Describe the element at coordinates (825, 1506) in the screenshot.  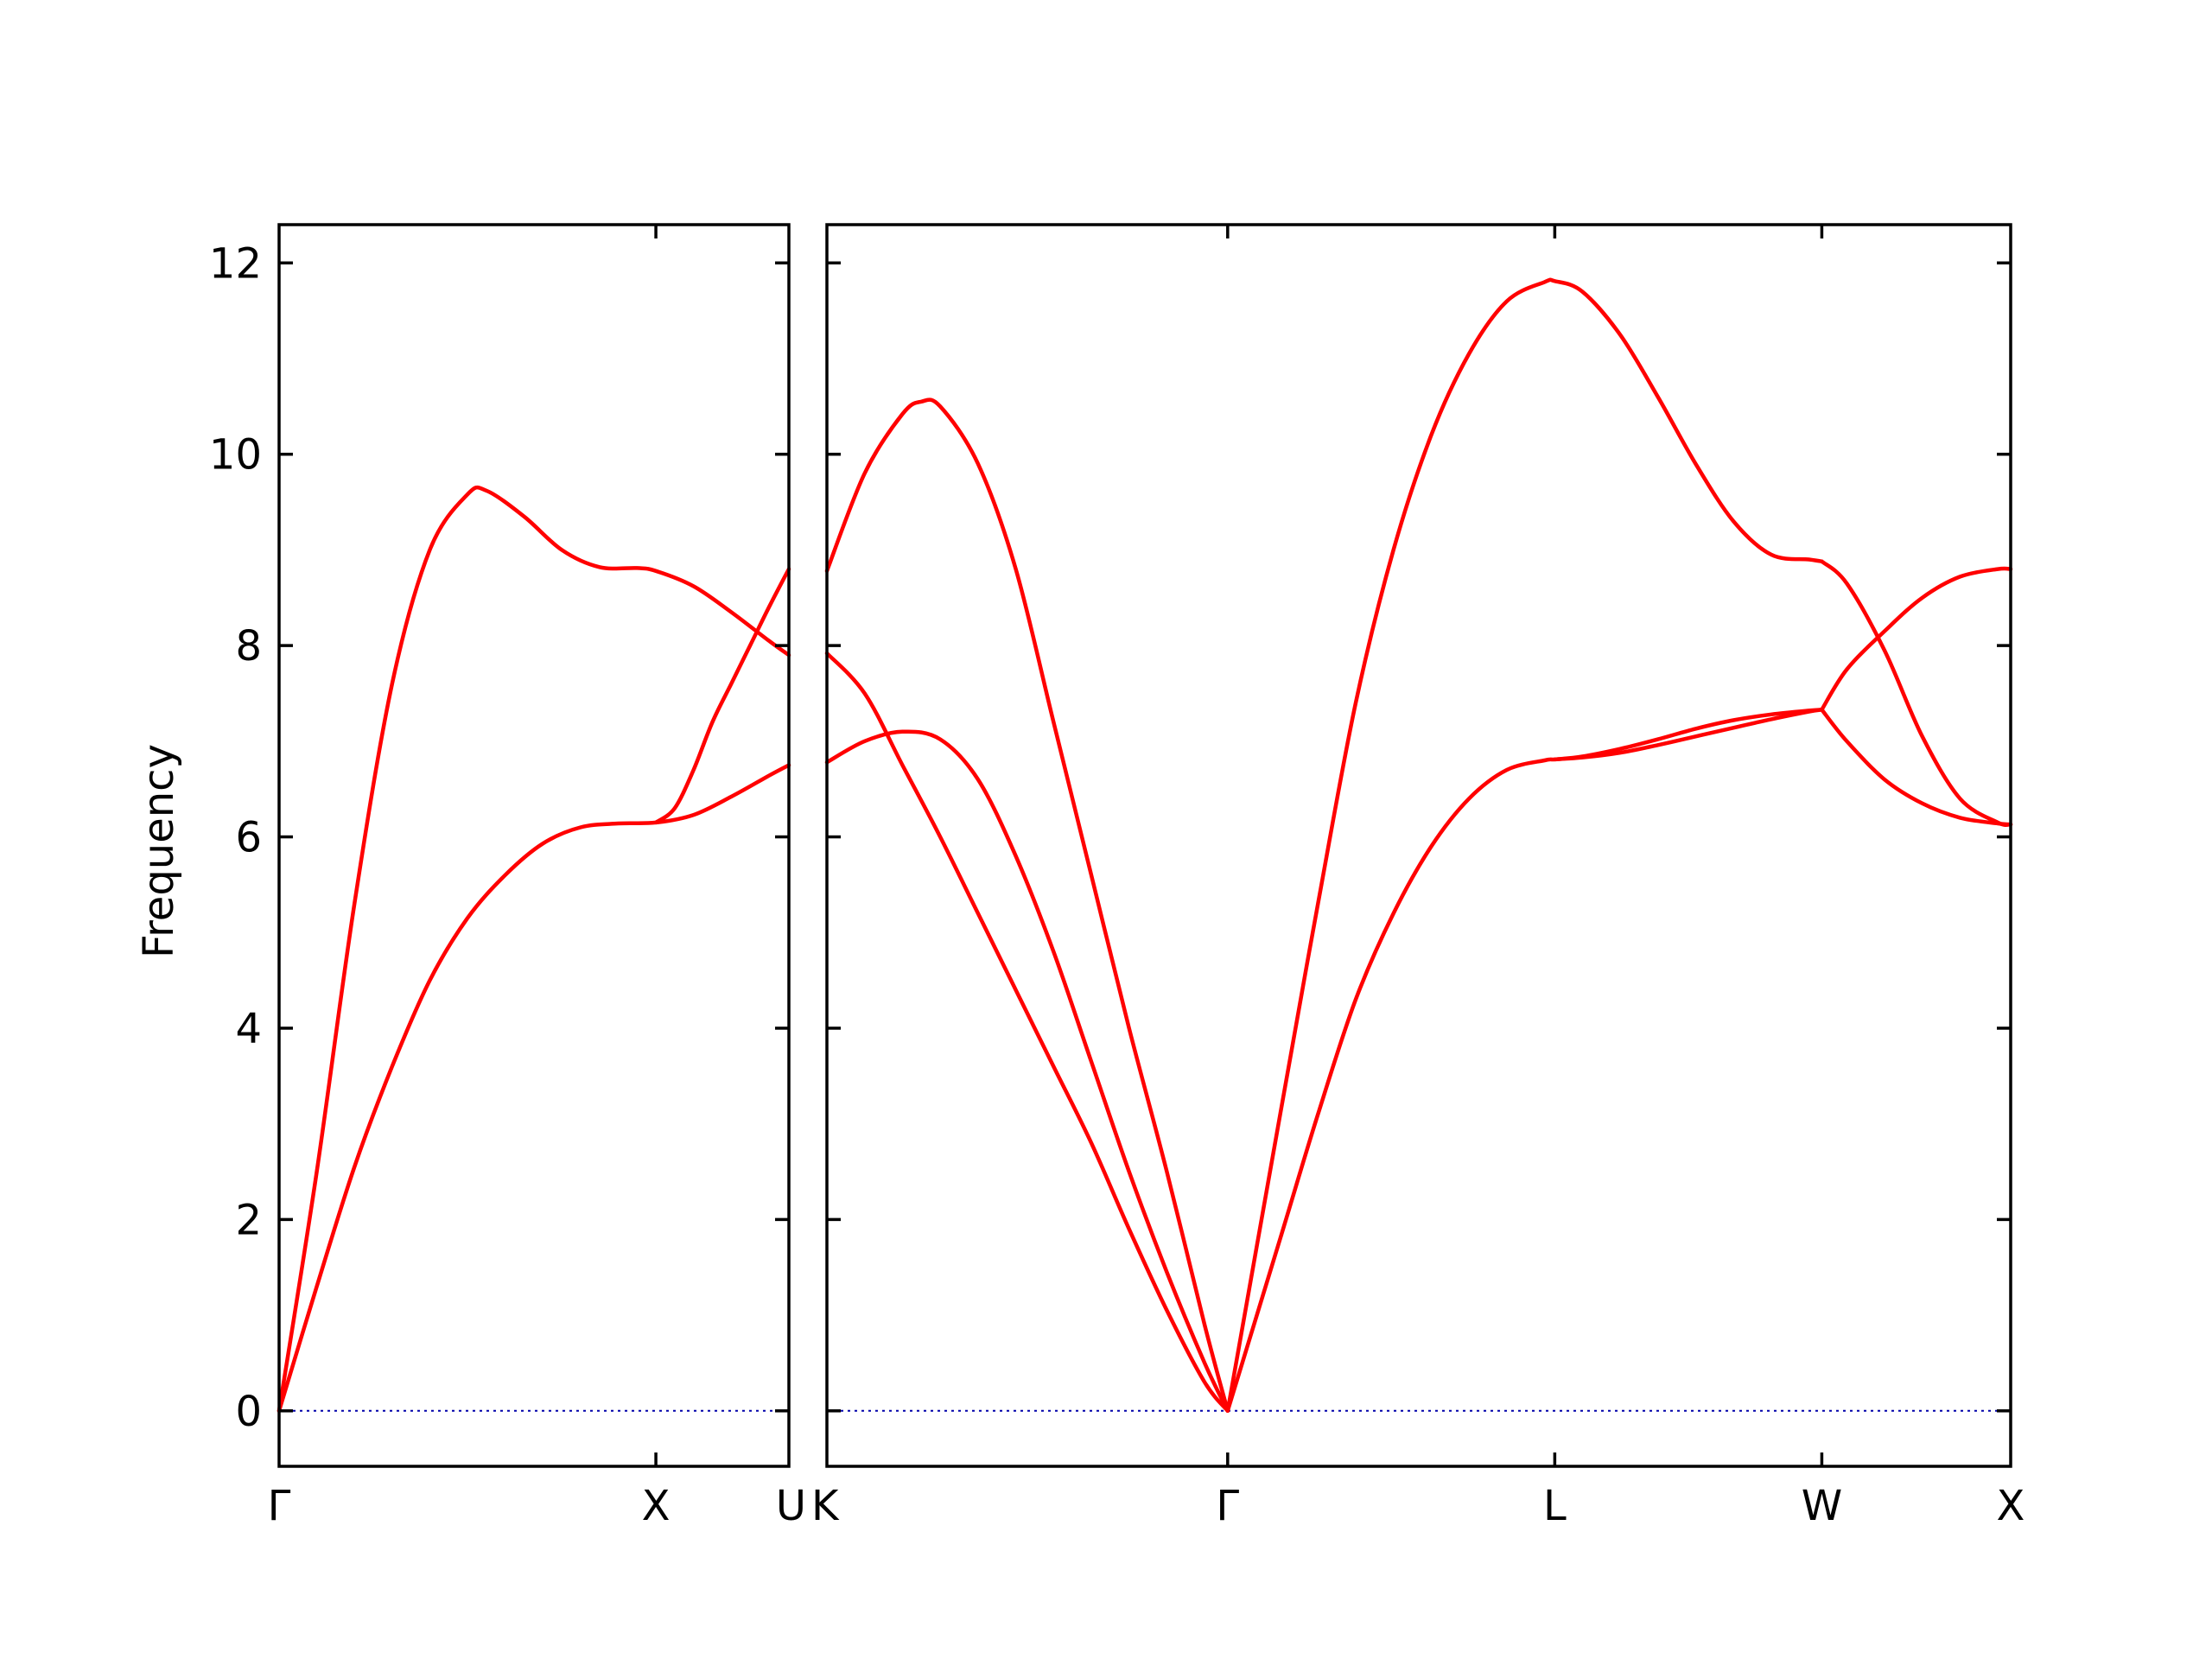
I see `x-tick-label: K` at that location.